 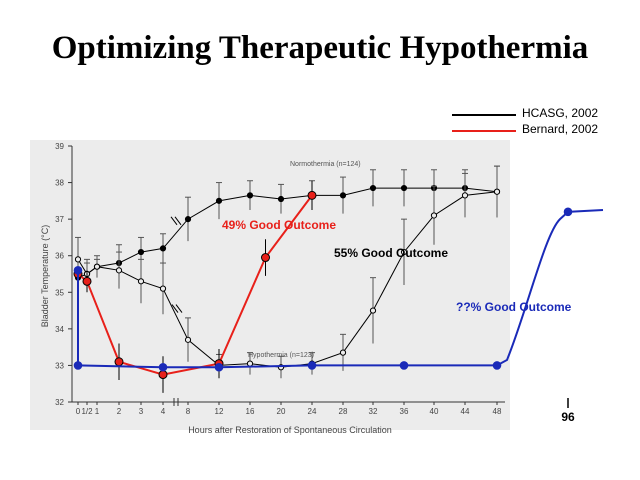 What do you see at coordinates (560, 129) in the screenshot?
I see `legend-label-bernard: Bernard, 2002` at bounding box center [560, 129].